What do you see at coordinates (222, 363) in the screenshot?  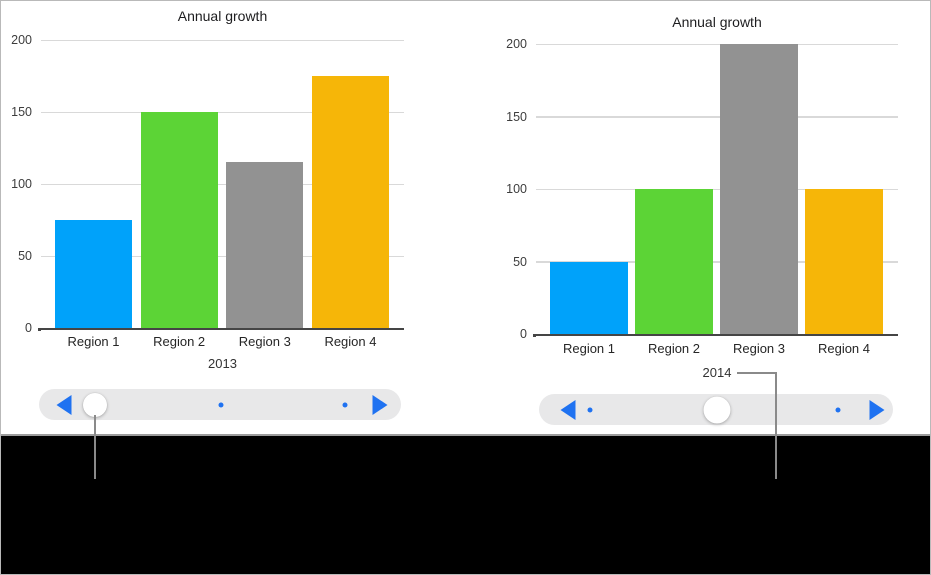 I see `x-axis-year-label: 2013` at bounding box center [222, 363].